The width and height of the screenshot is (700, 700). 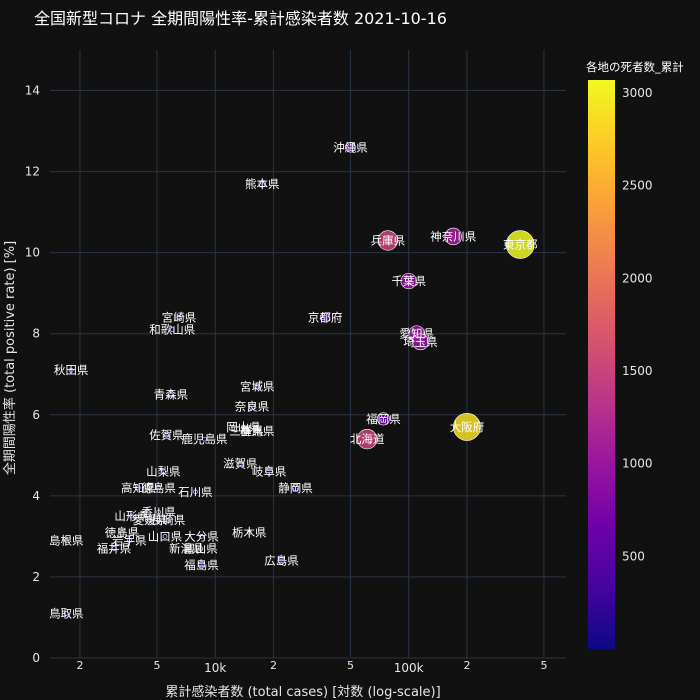 What do you see at coordinates (32, 172) in the screenshot?
I see `y-tick-label: 12` at bounding box center [32, 172].